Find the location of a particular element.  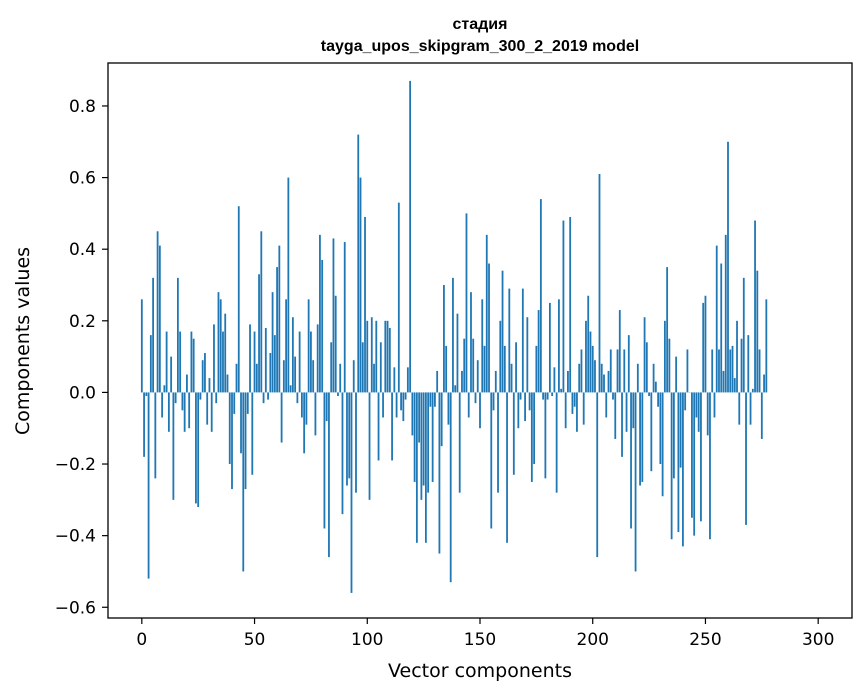

y-tick-label: 0.8 is located at coordinates (82, 107).